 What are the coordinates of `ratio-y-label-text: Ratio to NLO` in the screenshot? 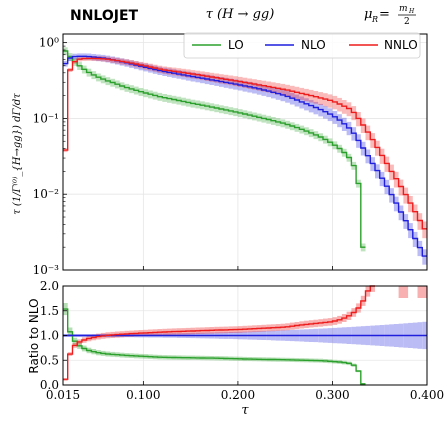 It's located at (34, 335).